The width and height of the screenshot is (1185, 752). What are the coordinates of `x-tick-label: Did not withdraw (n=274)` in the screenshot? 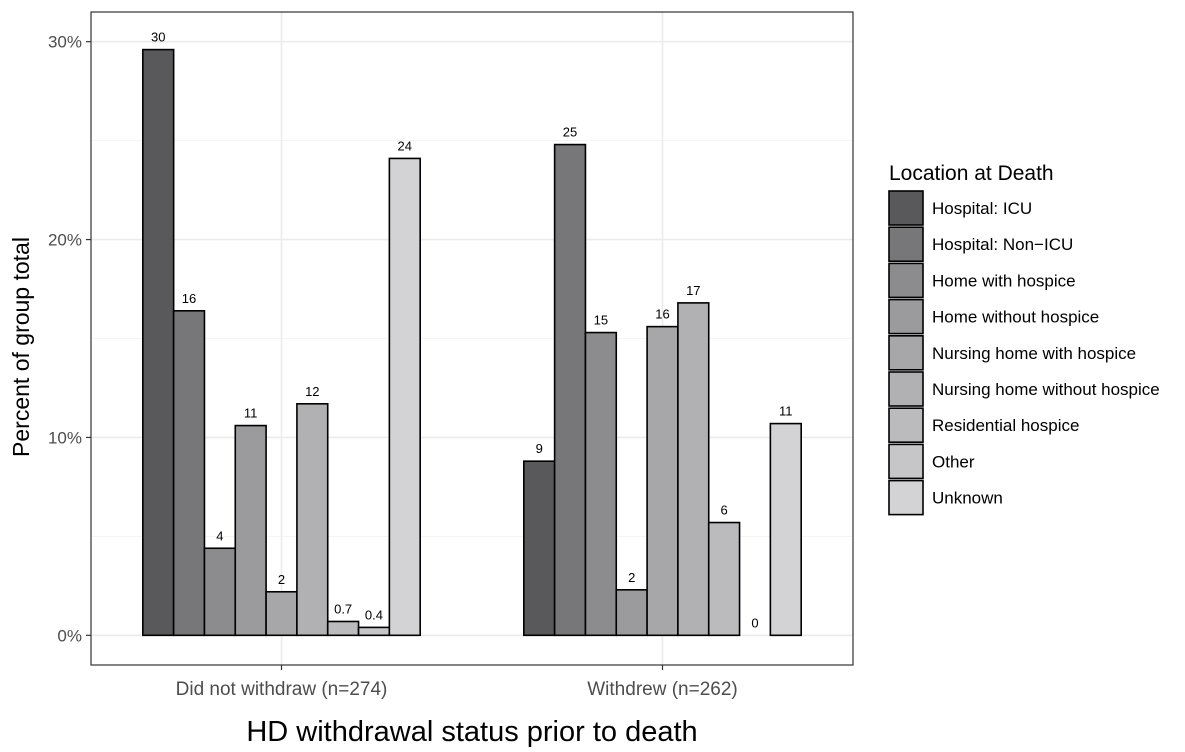 It's located at (282, 689).